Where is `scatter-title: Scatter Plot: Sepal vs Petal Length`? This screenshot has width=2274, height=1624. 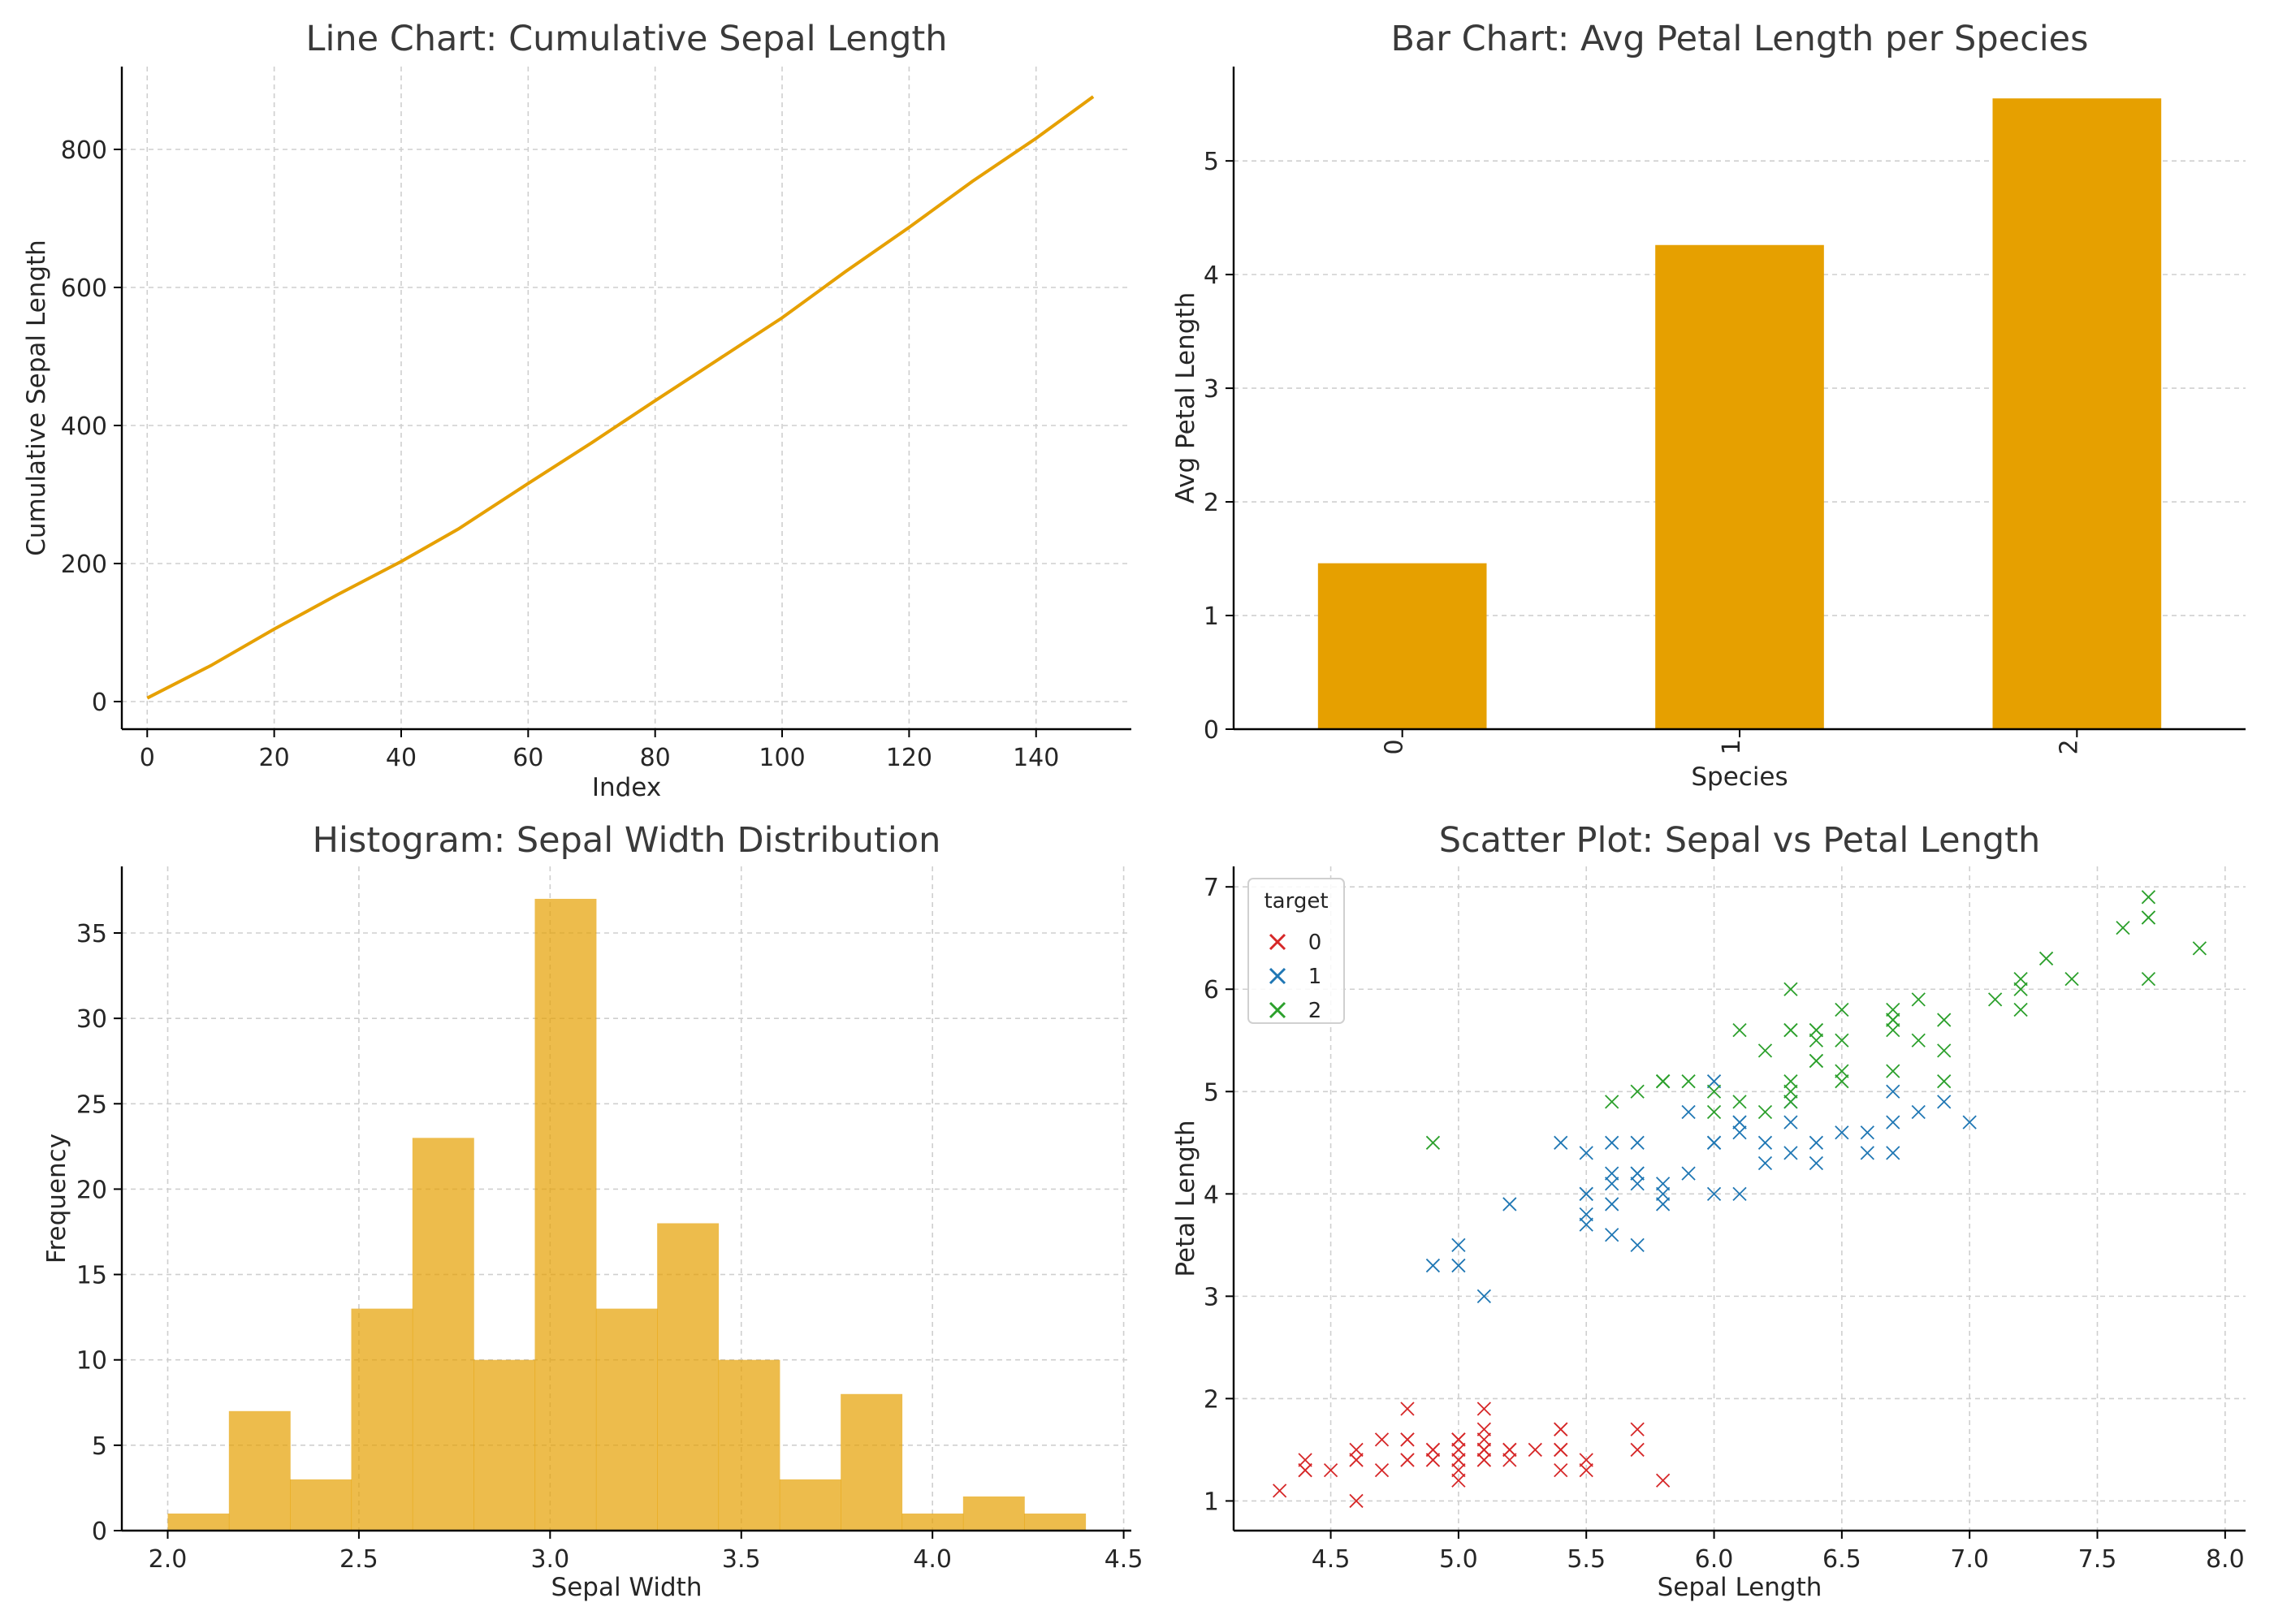 scatter-title: Scatter Plot: Sepal vs Petal Length is located at coordinates (1740, 841).